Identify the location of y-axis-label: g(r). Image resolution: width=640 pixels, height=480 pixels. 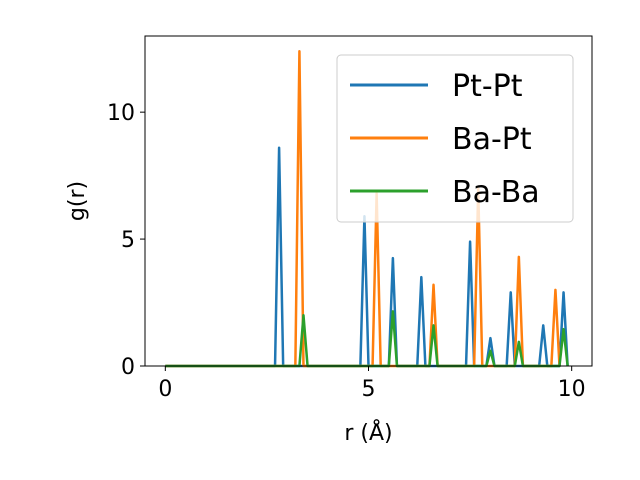
(77, 201).